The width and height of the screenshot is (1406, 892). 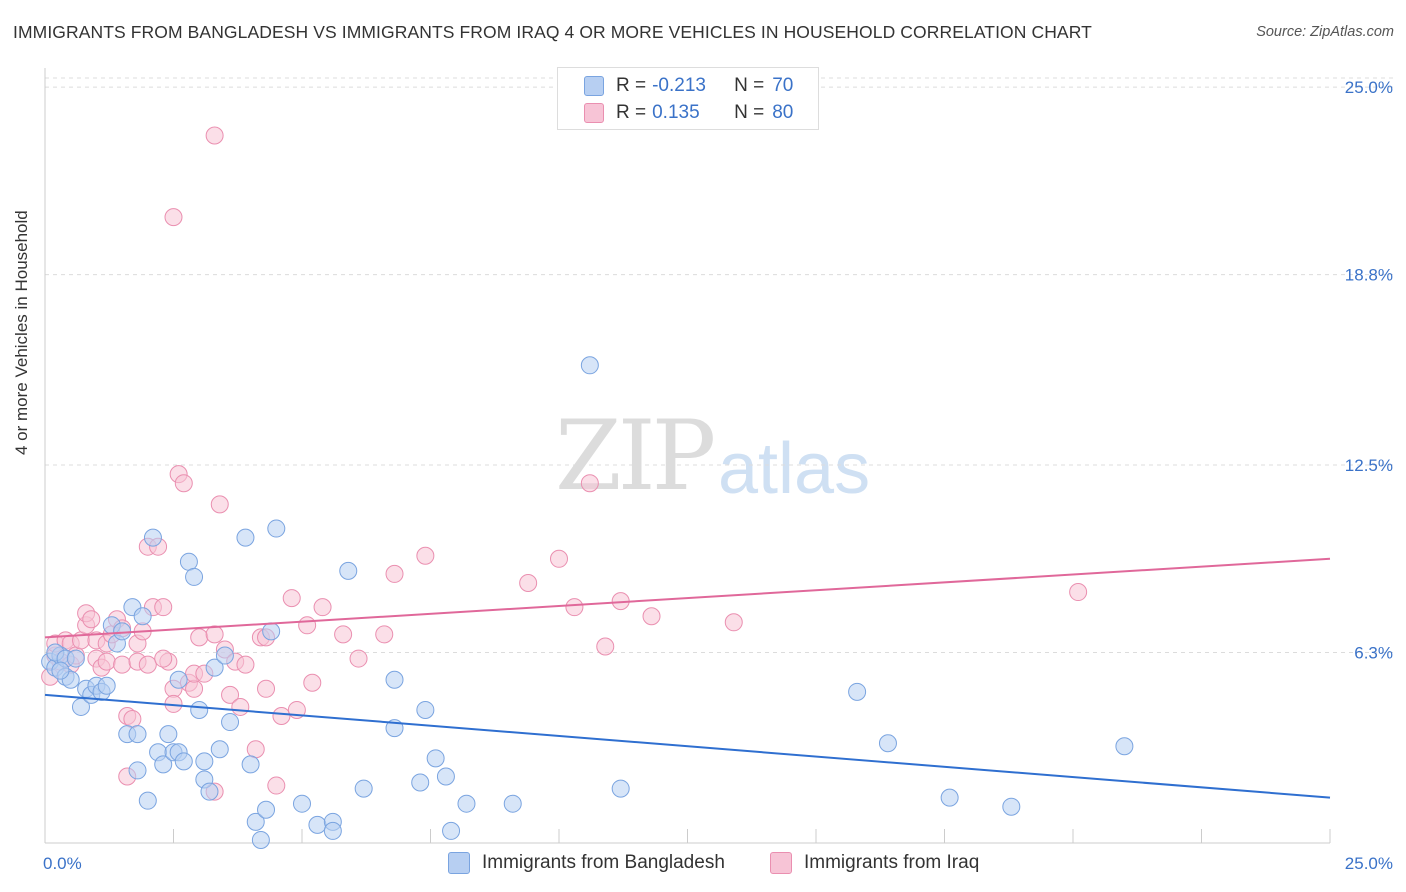 I want to click on legend-item-bangladesh: Immigrants from Bangladesh, so click(x=586, y=863).